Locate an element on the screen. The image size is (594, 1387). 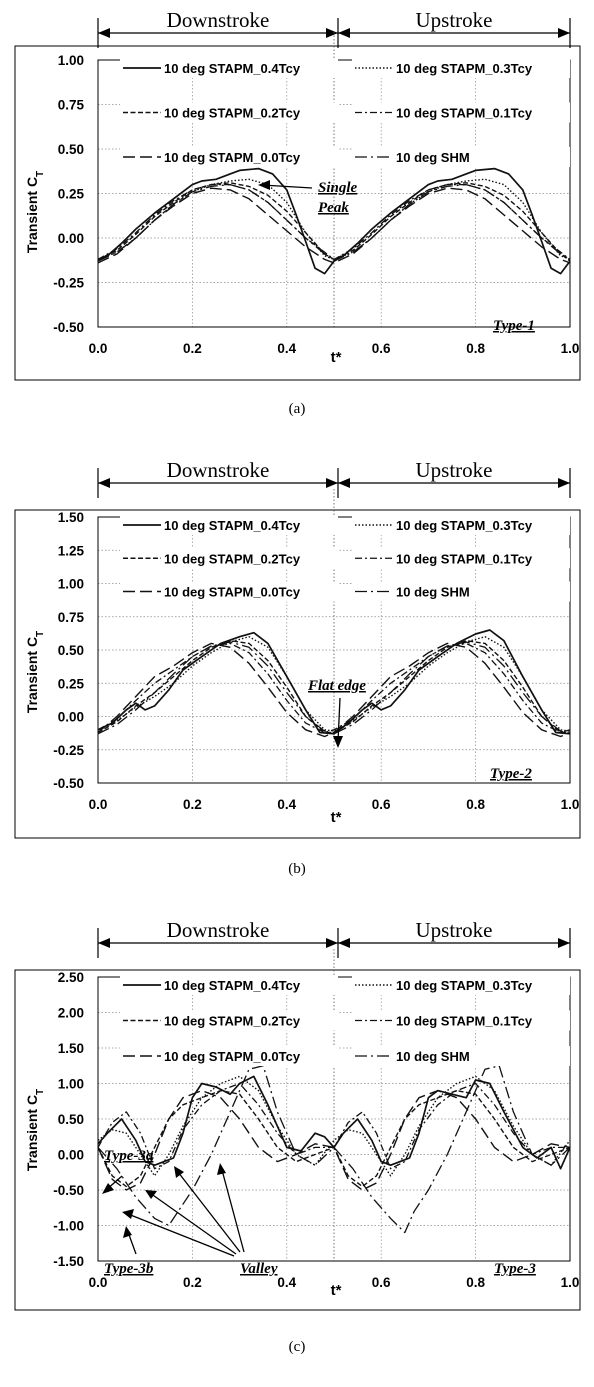
y-tick-label: 1.25 is located at coordinates (71, 550).